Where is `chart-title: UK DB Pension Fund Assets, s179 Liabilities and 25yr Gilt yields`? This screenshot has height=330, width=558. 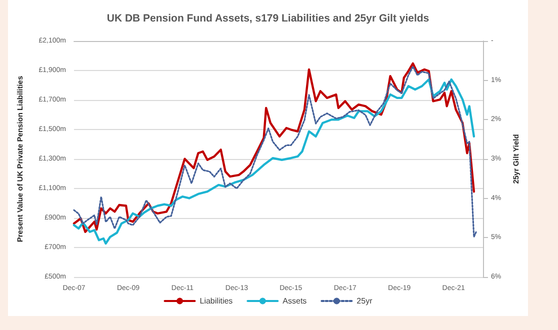 chart-title: UK DB Pension Fund Assets, s179 Liabilities and 25yr Gilt yields is located at coordinates (268, 18).